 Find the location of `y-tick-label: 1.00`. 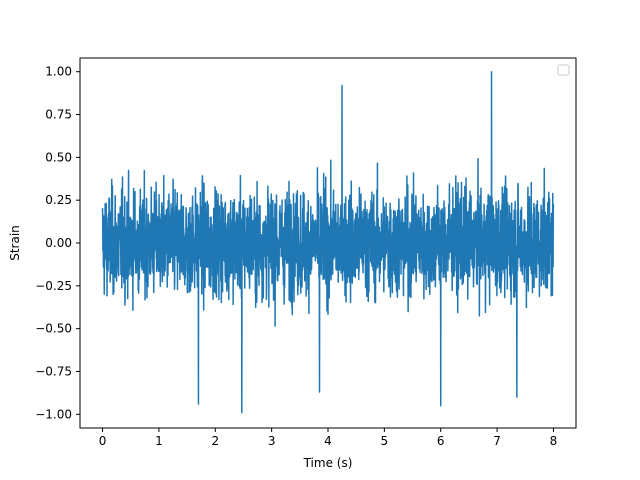

y-tick-label: 1.00 is located at coordinates (58, 72).